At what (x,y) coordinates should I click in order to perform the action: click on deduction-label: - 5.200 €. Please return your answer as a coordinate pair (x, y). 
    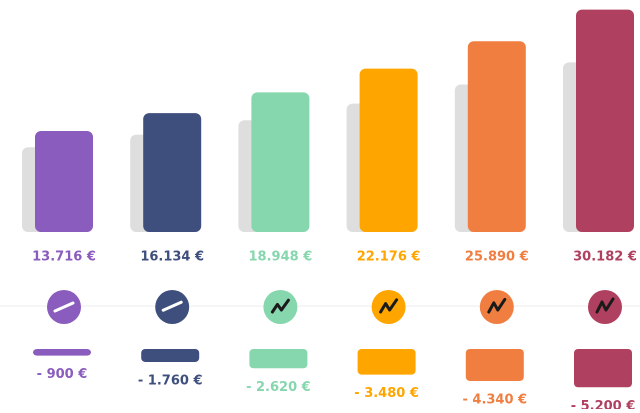
    Looking at the image, I should click on (603, 404).